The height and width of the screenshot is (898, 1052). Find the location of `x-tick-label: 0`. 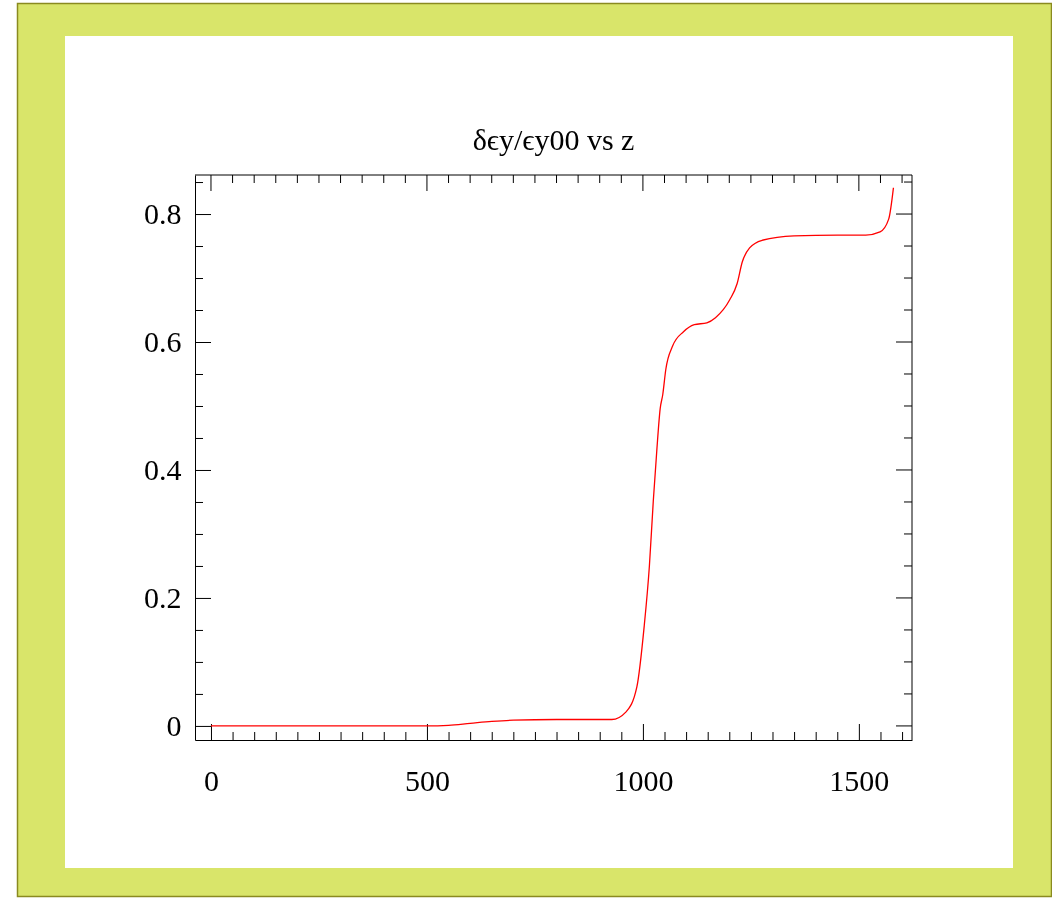

x-tick-label: 0 is located at coordinates (211, 780).